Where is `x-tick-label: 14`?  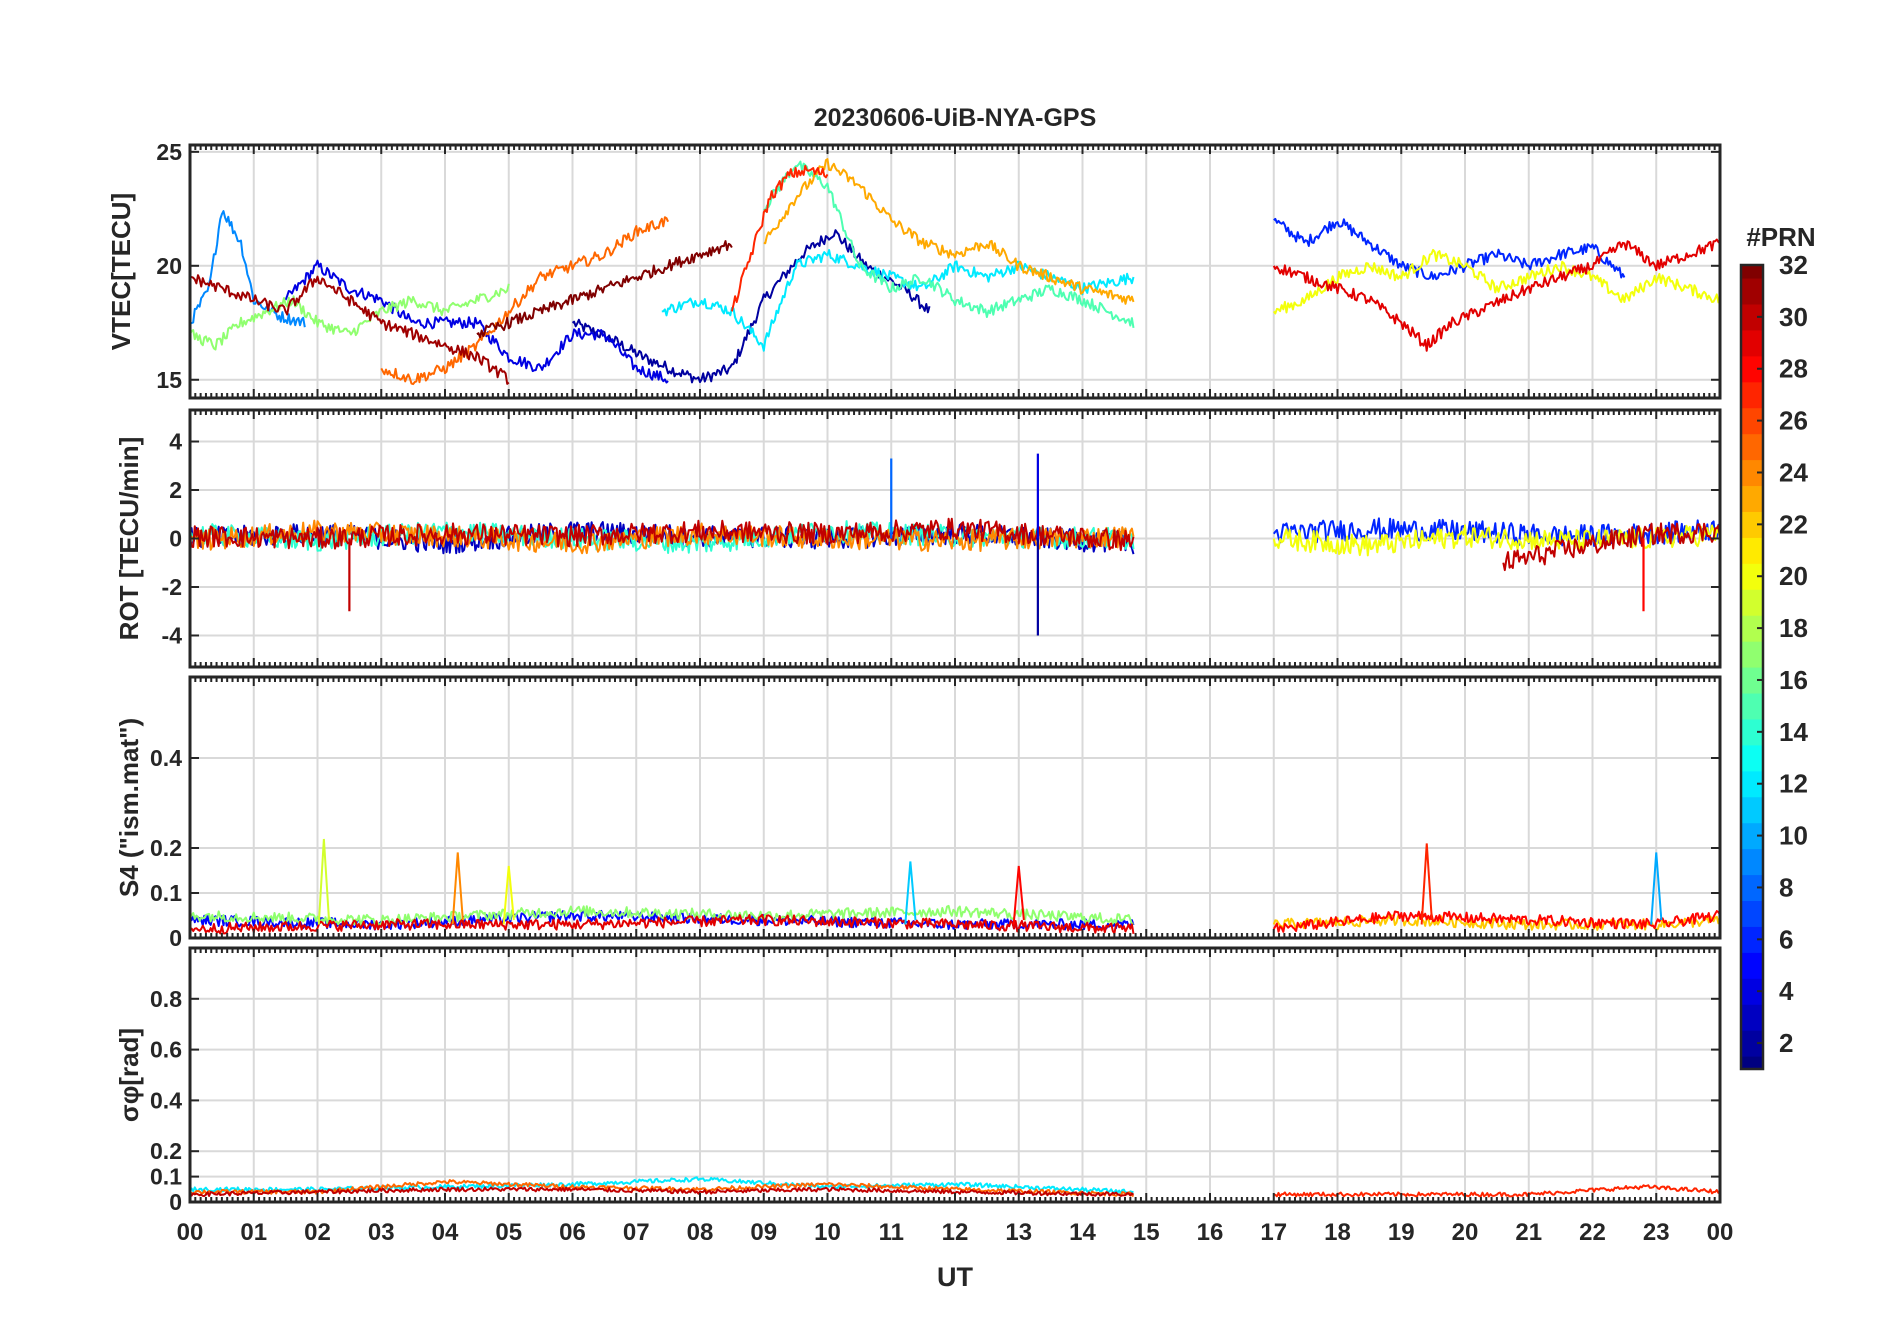 x-tick-label: 14 is located at coordinates (1082, 1232).